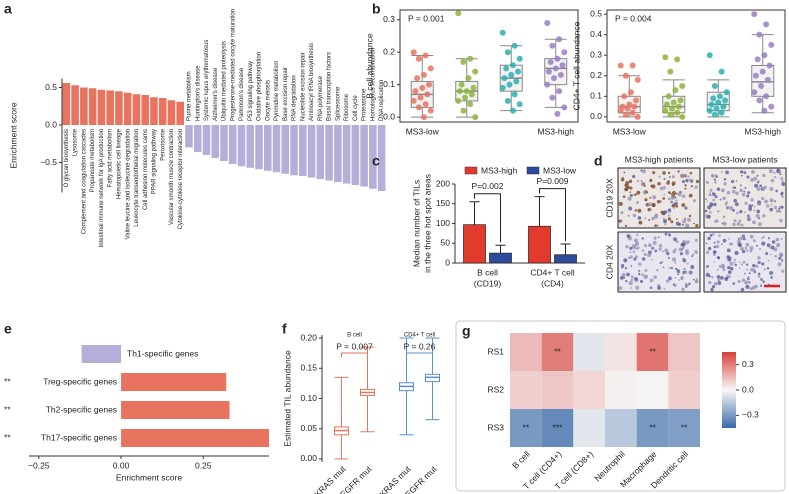  What do you see at coordinates (521, 460) in the screenshot?
I see `column-label: B cell` at bounding box center [521, 460].